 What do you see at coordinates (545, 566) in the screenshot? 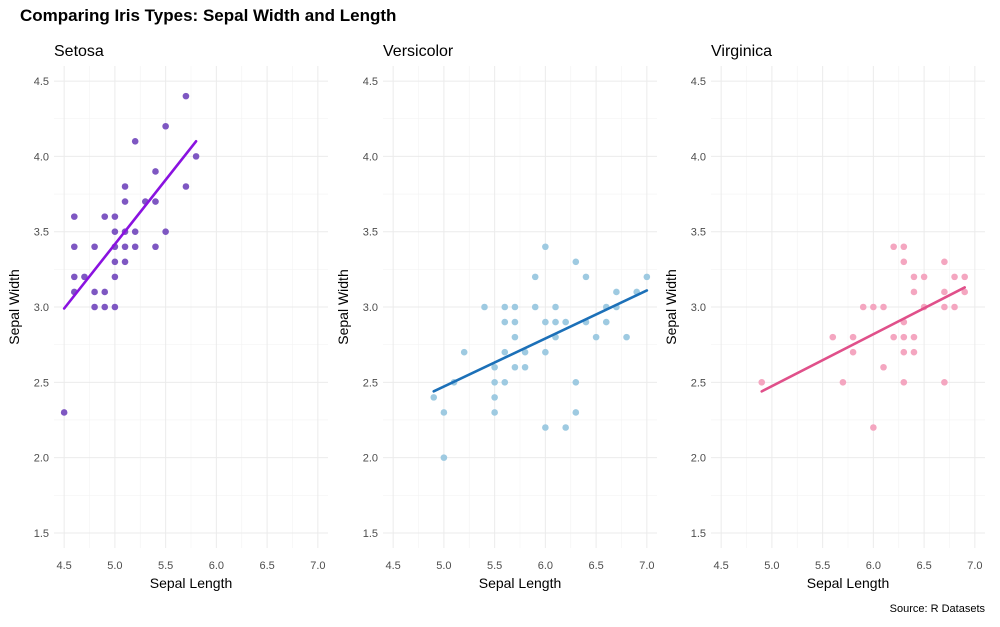
I see `x-tick-label: 6.0` at bounding box center [545, 566].